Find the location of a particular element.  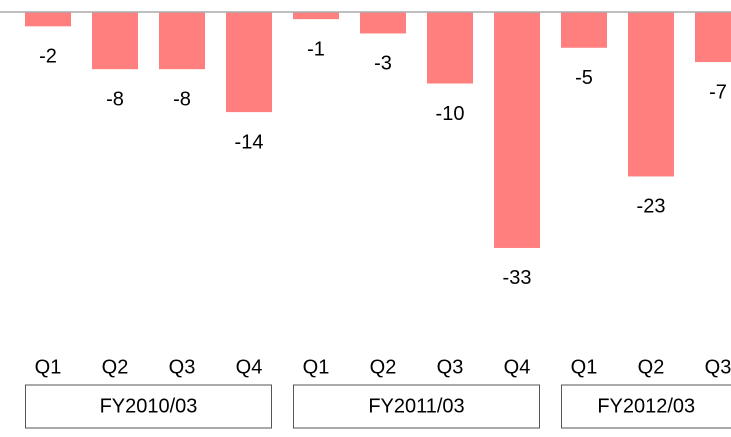

data-label: -23 is located at coordinates (651, 207).